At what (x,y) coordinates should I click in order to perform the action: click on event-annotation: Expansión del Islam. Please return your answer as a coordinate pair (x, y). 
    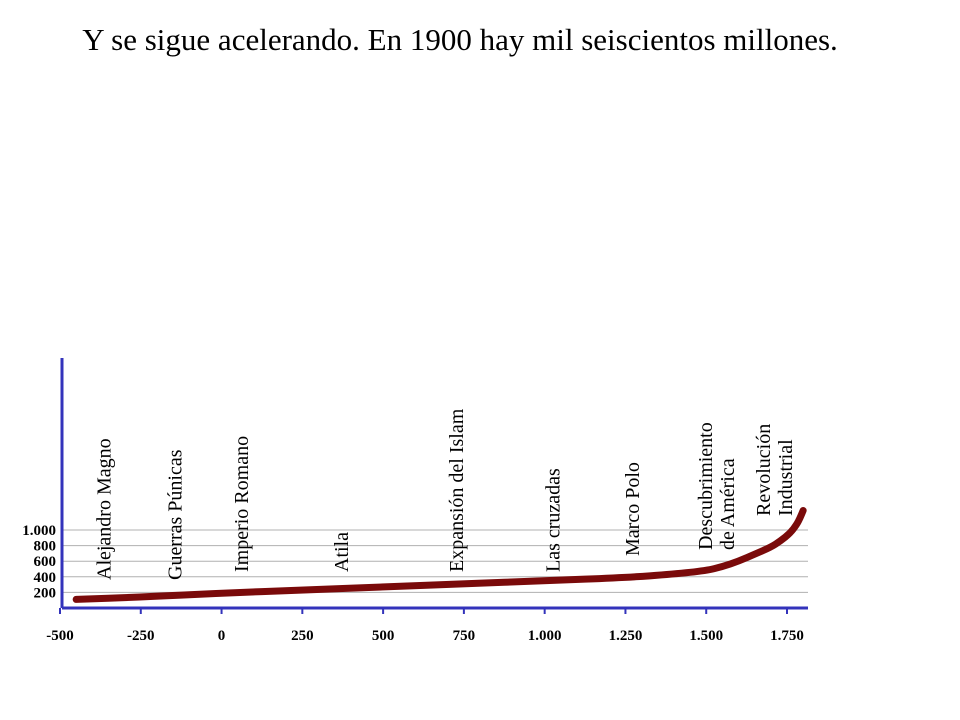
    Looking at the image, I should click on (457, 490).